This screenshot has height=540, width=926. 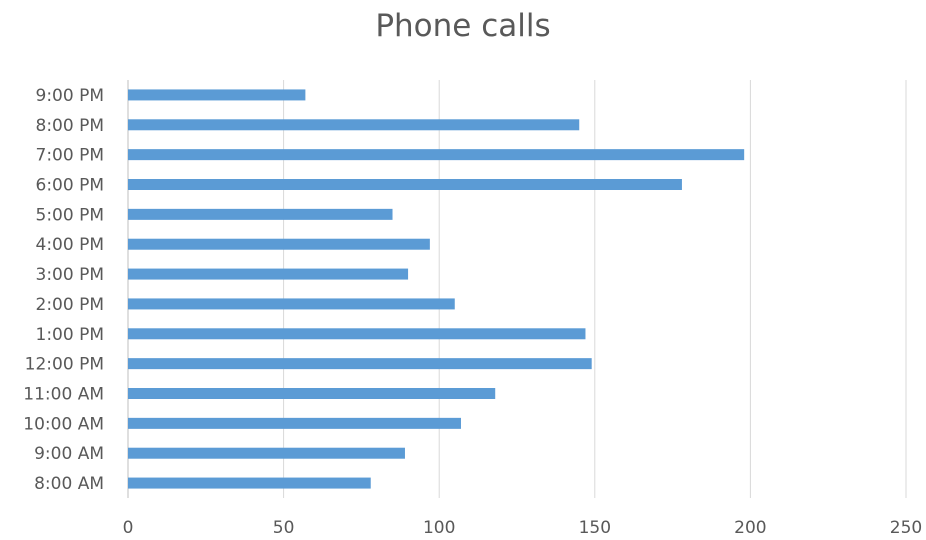 What do you see at coordinates (70, 245) in the screenshot?
I see `y-tick-label: 4:00 PM` at bounding box center [70, 245].